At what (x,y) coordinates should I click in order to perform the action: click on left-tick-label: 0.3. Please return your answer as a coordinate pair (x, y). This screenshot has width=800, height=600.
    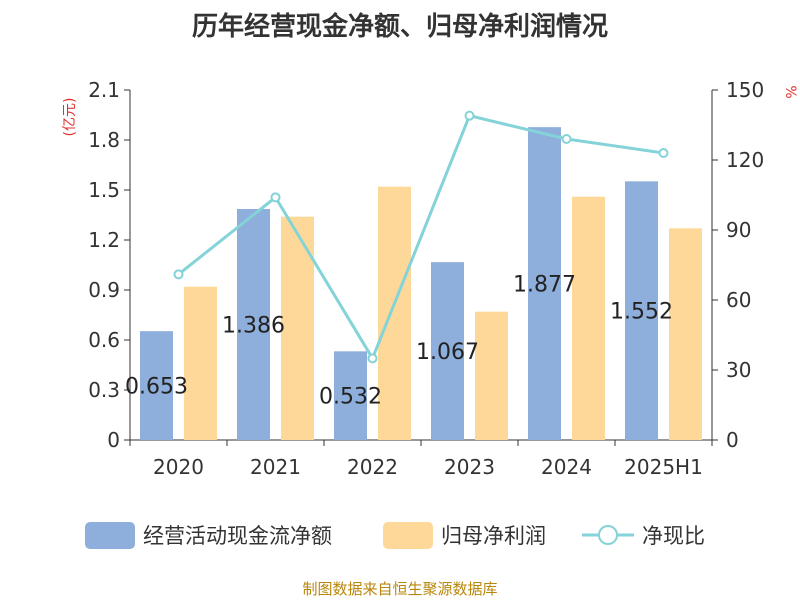
    Looking at the image, I should click on (104, 390).